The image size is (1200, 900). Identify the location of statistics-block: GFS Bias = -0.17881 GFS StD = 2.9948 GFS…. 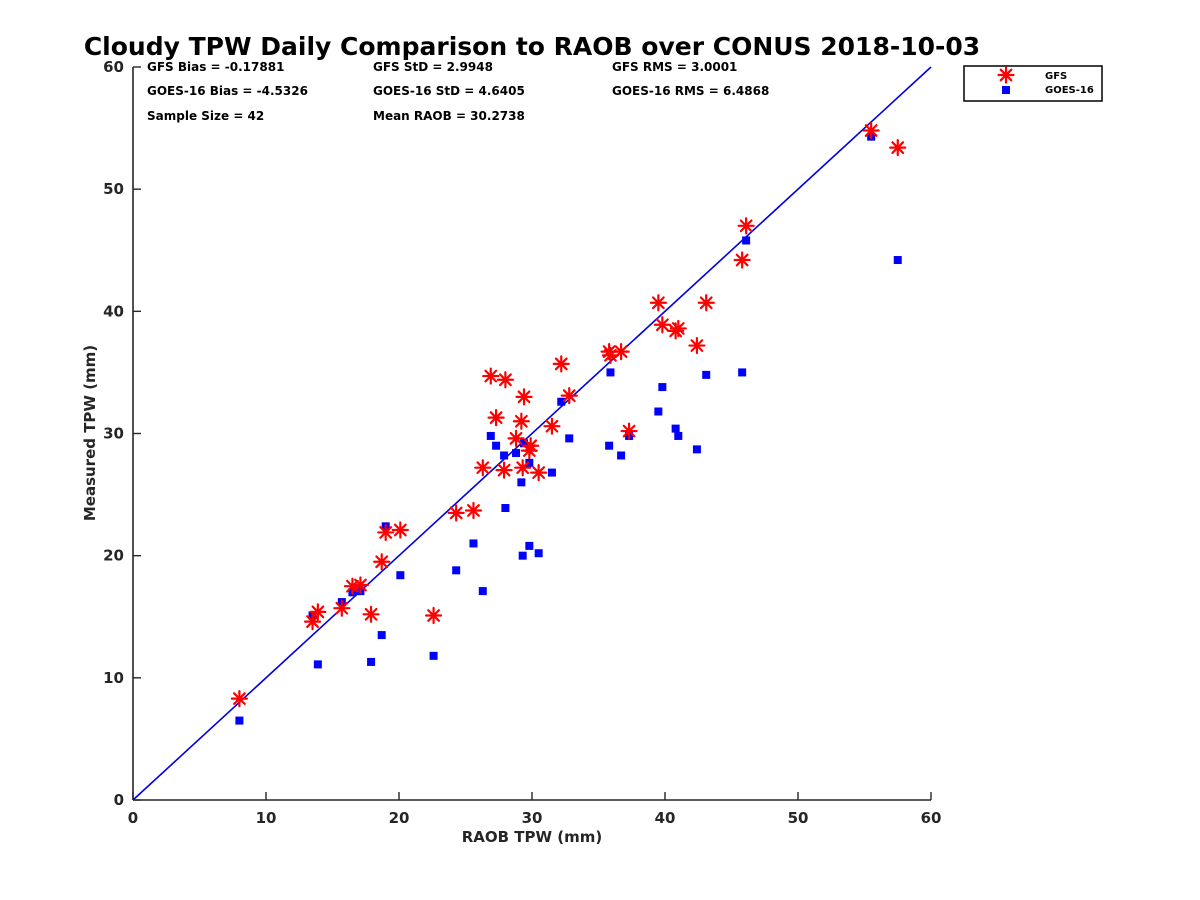
(458, 91).